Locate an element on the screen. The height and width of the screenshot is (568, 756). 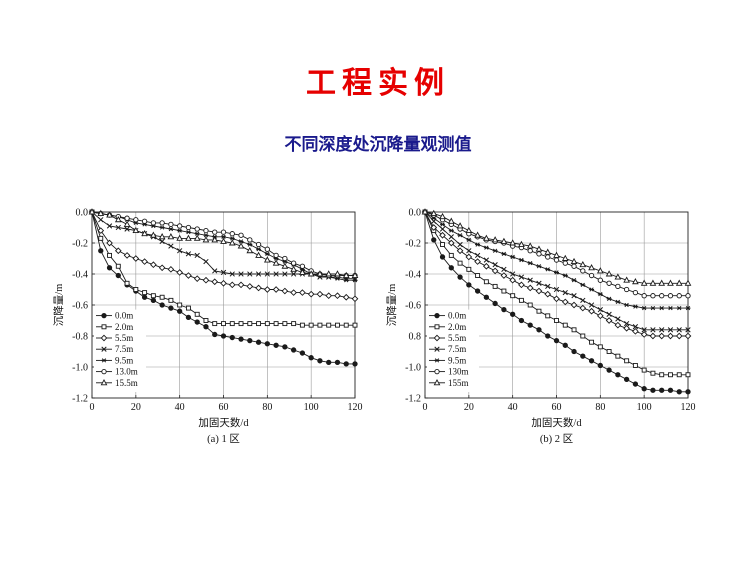
legend-label-15-5m: 15.5m is located at coordinates (126, 383).